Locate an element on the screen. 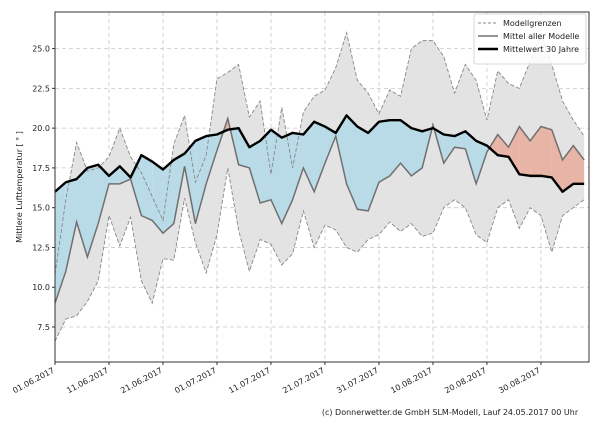 This screenshot has width=600, height=424. y-tick-label: 17.5 is located at coordinates (41, 168).